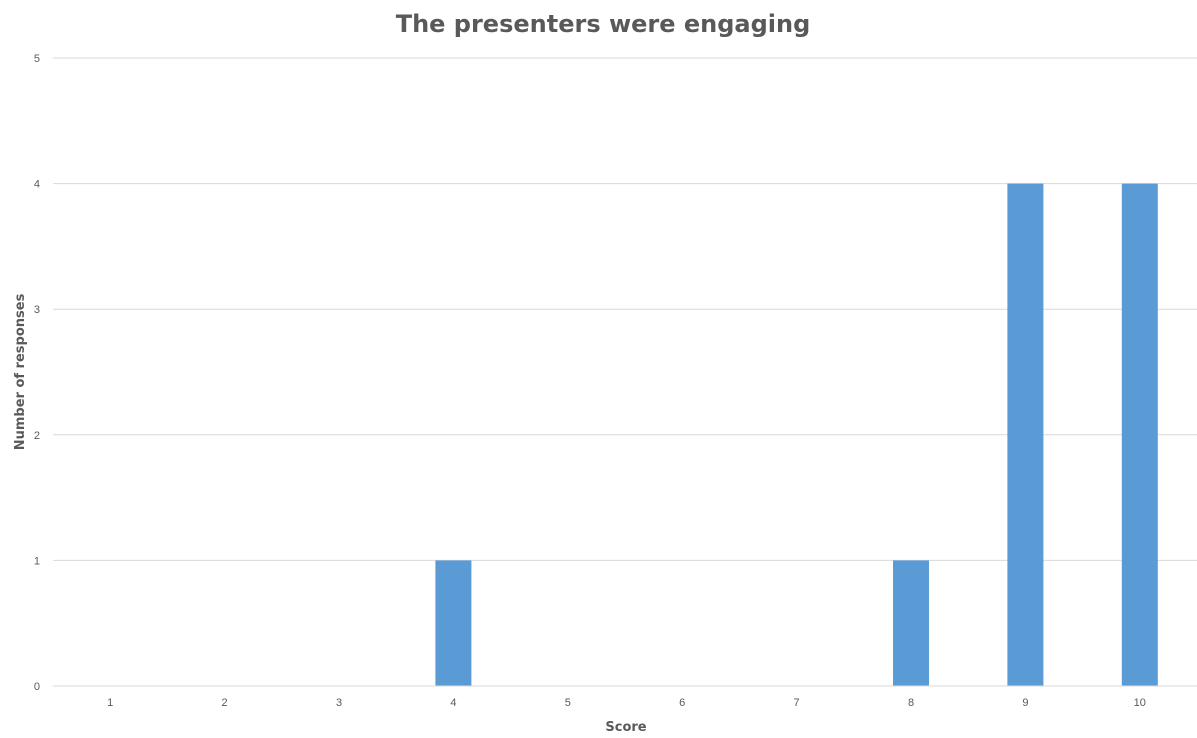  Describe the element at coordinates (37, 436) in the screenshot. I see `y-tick-label: 2` at that location.